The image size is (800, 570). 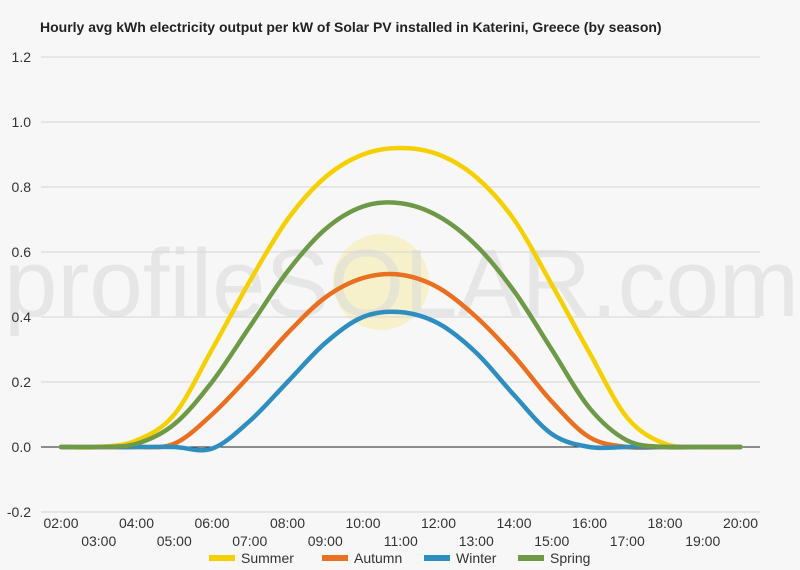 What do you see at coordinates (22, 447) in the screenshot?
I see `y-tick-label: 0.0` at bounding box center [22, 447].